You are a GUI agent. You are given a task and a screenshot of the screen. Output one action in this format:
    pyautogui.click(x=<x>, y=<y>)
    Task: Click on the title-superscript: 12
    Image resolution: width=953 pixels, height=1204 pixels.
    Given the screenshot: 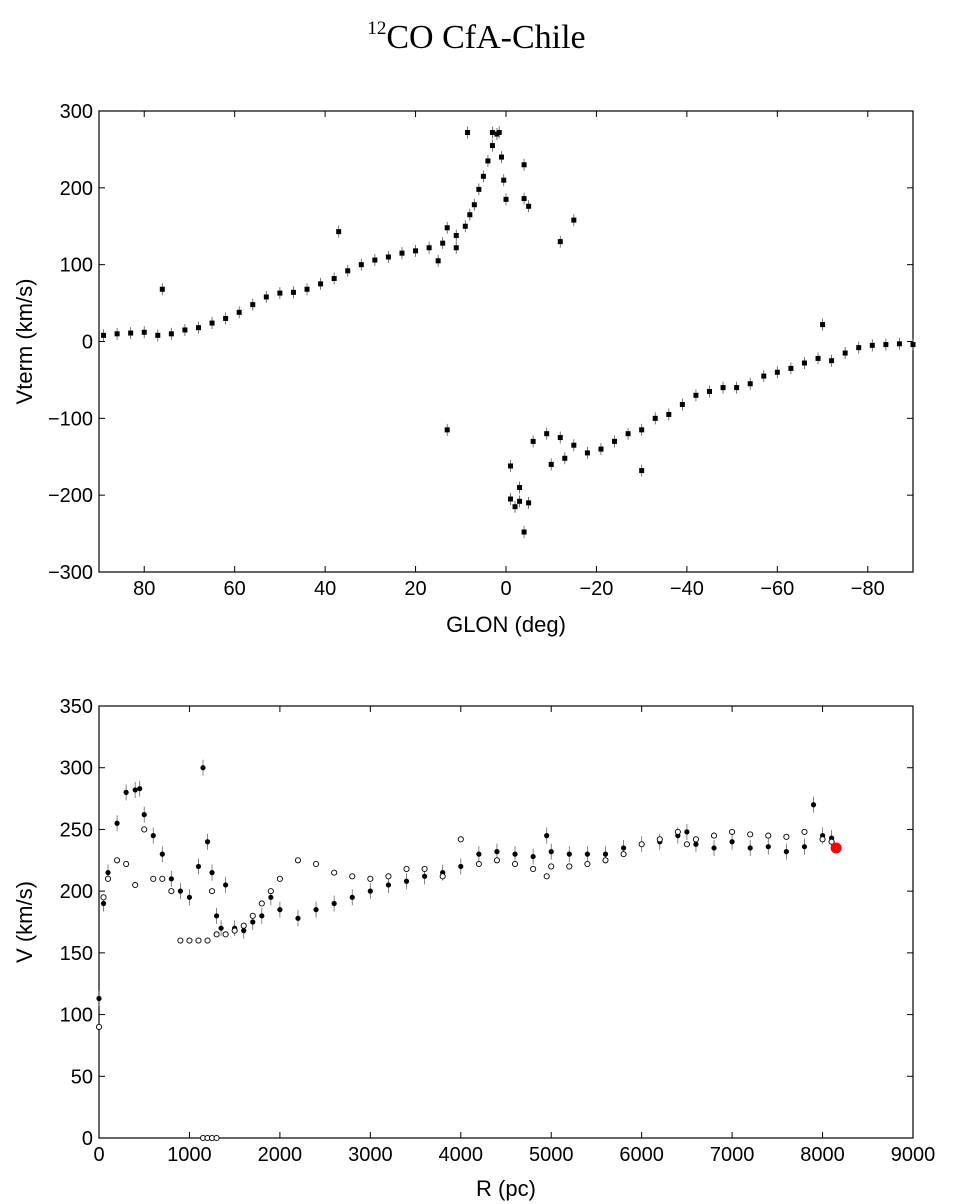 What is the action you would take?
    pyautogui.click(x=377, y=28)
    